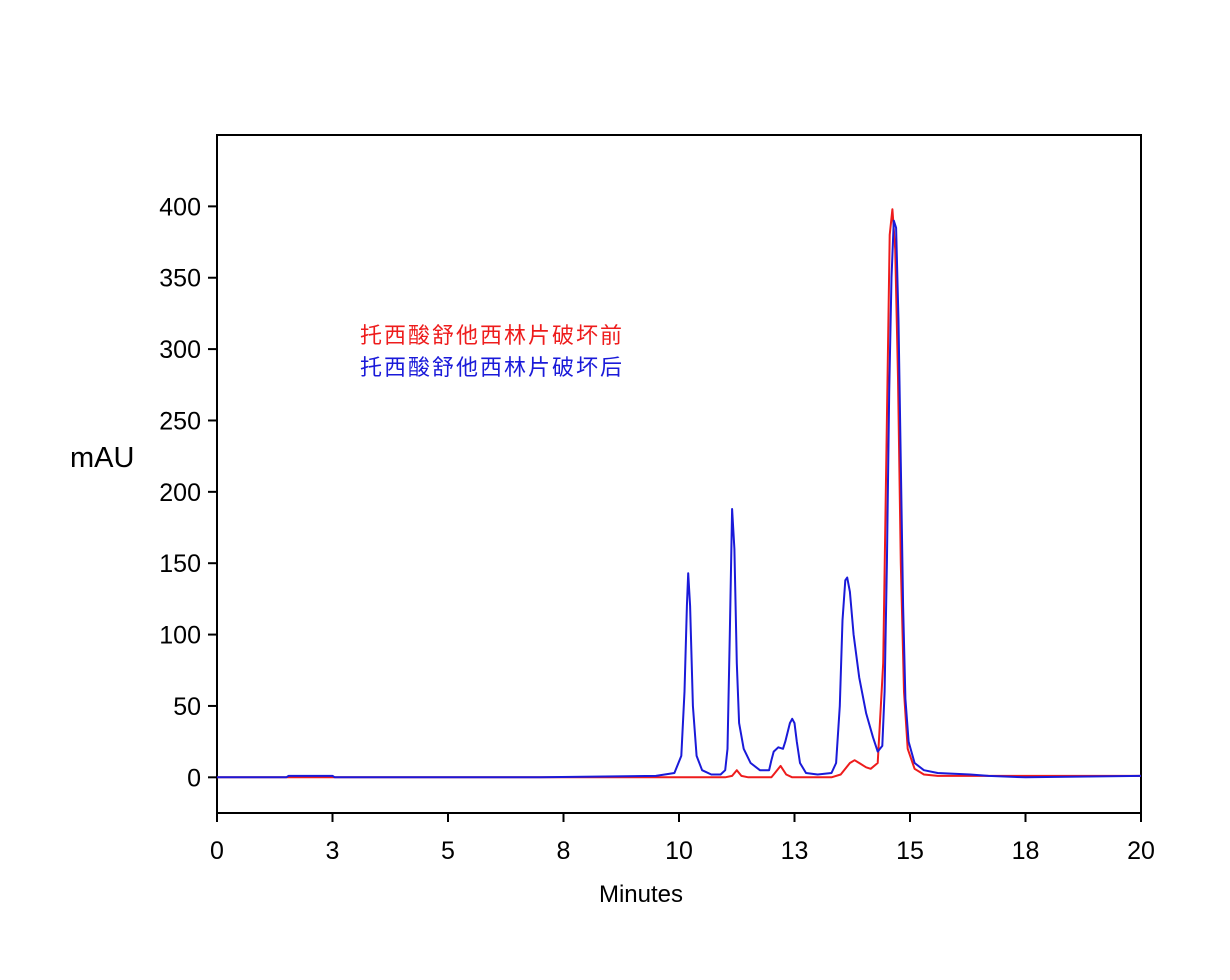  I want to click on y-tick-label: 250, so click(180, 421).